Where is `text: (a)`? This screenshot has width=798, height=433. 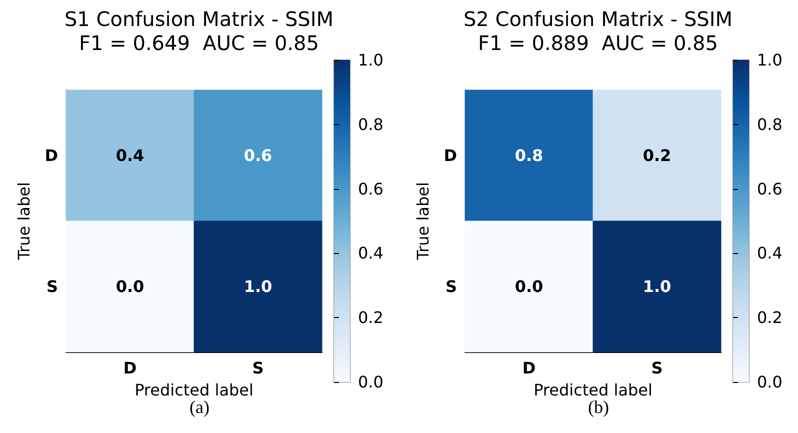 text: (a) is located at coordinates (200, 407).